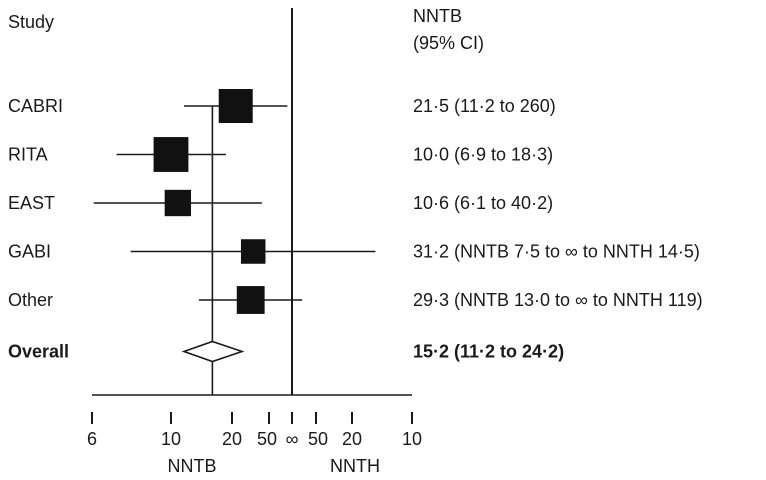 Image resolution: width=766 pixels, height=480 pixels. Describe the element at coordinates (213, 351) in the screenshot. I see `overall-diamond` at that location.